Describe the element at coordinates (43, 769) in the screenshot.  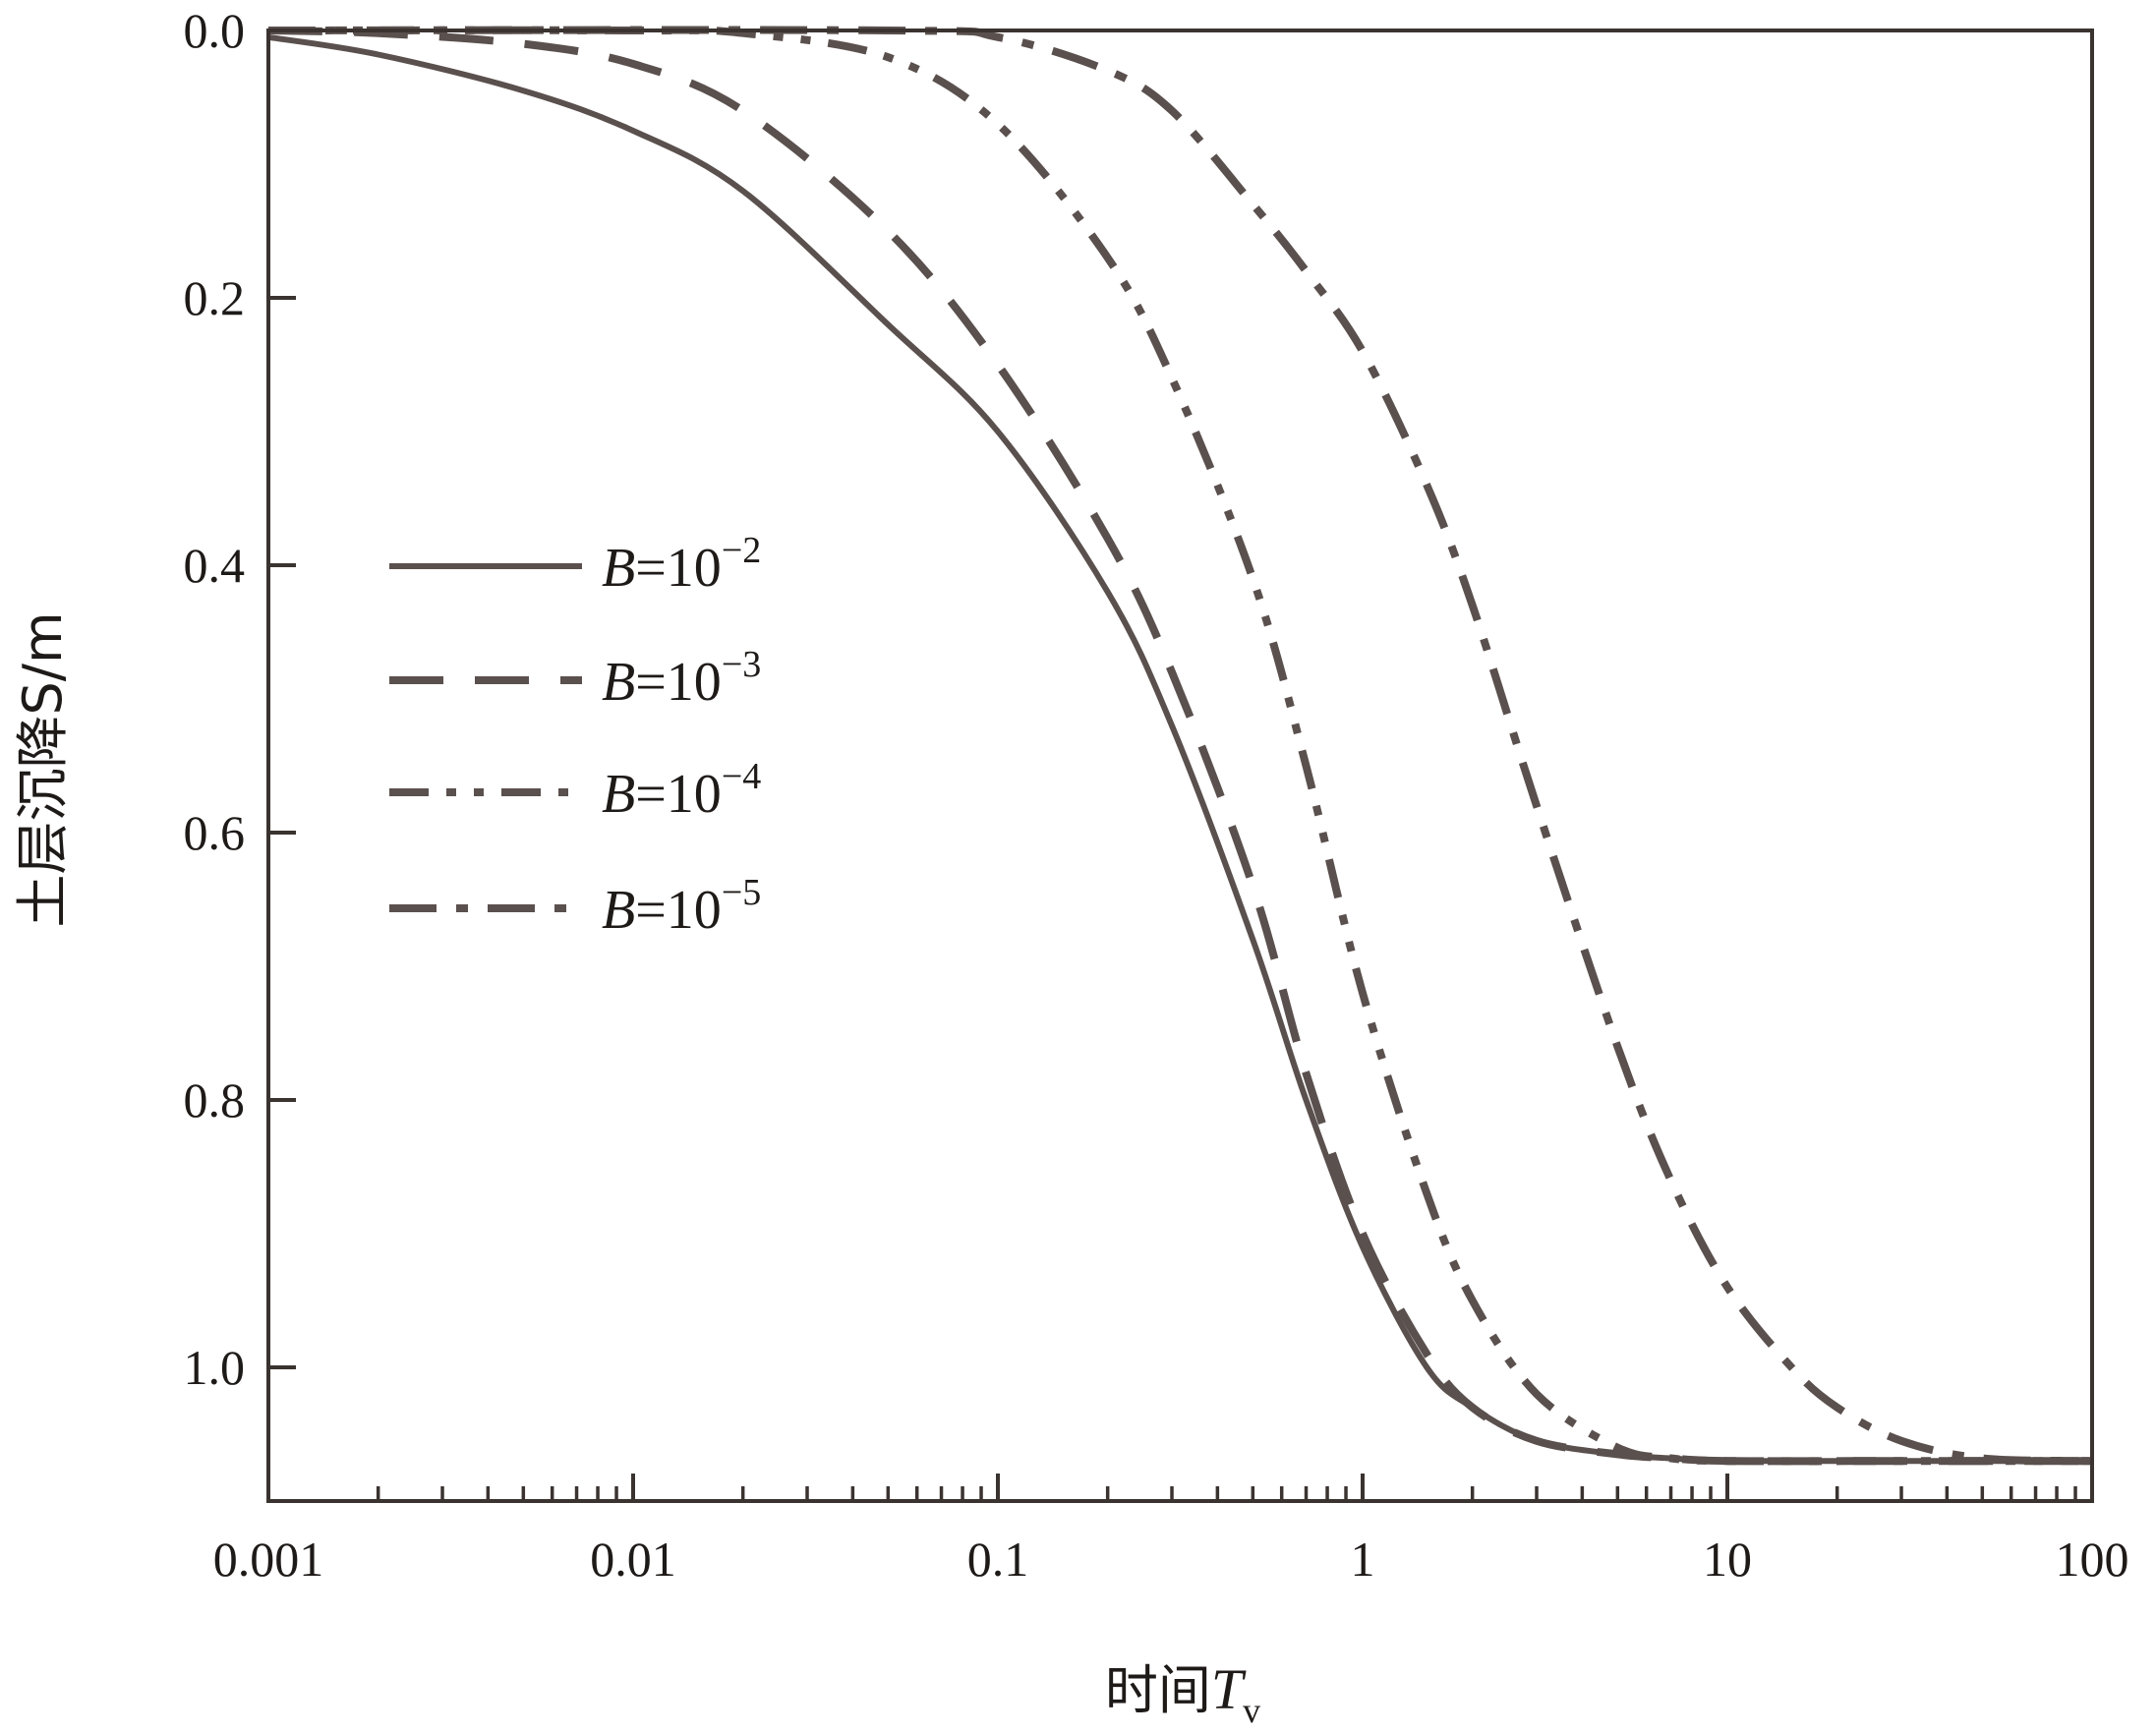
I see `y-axis-label: 土层沉降S/m` at that location.